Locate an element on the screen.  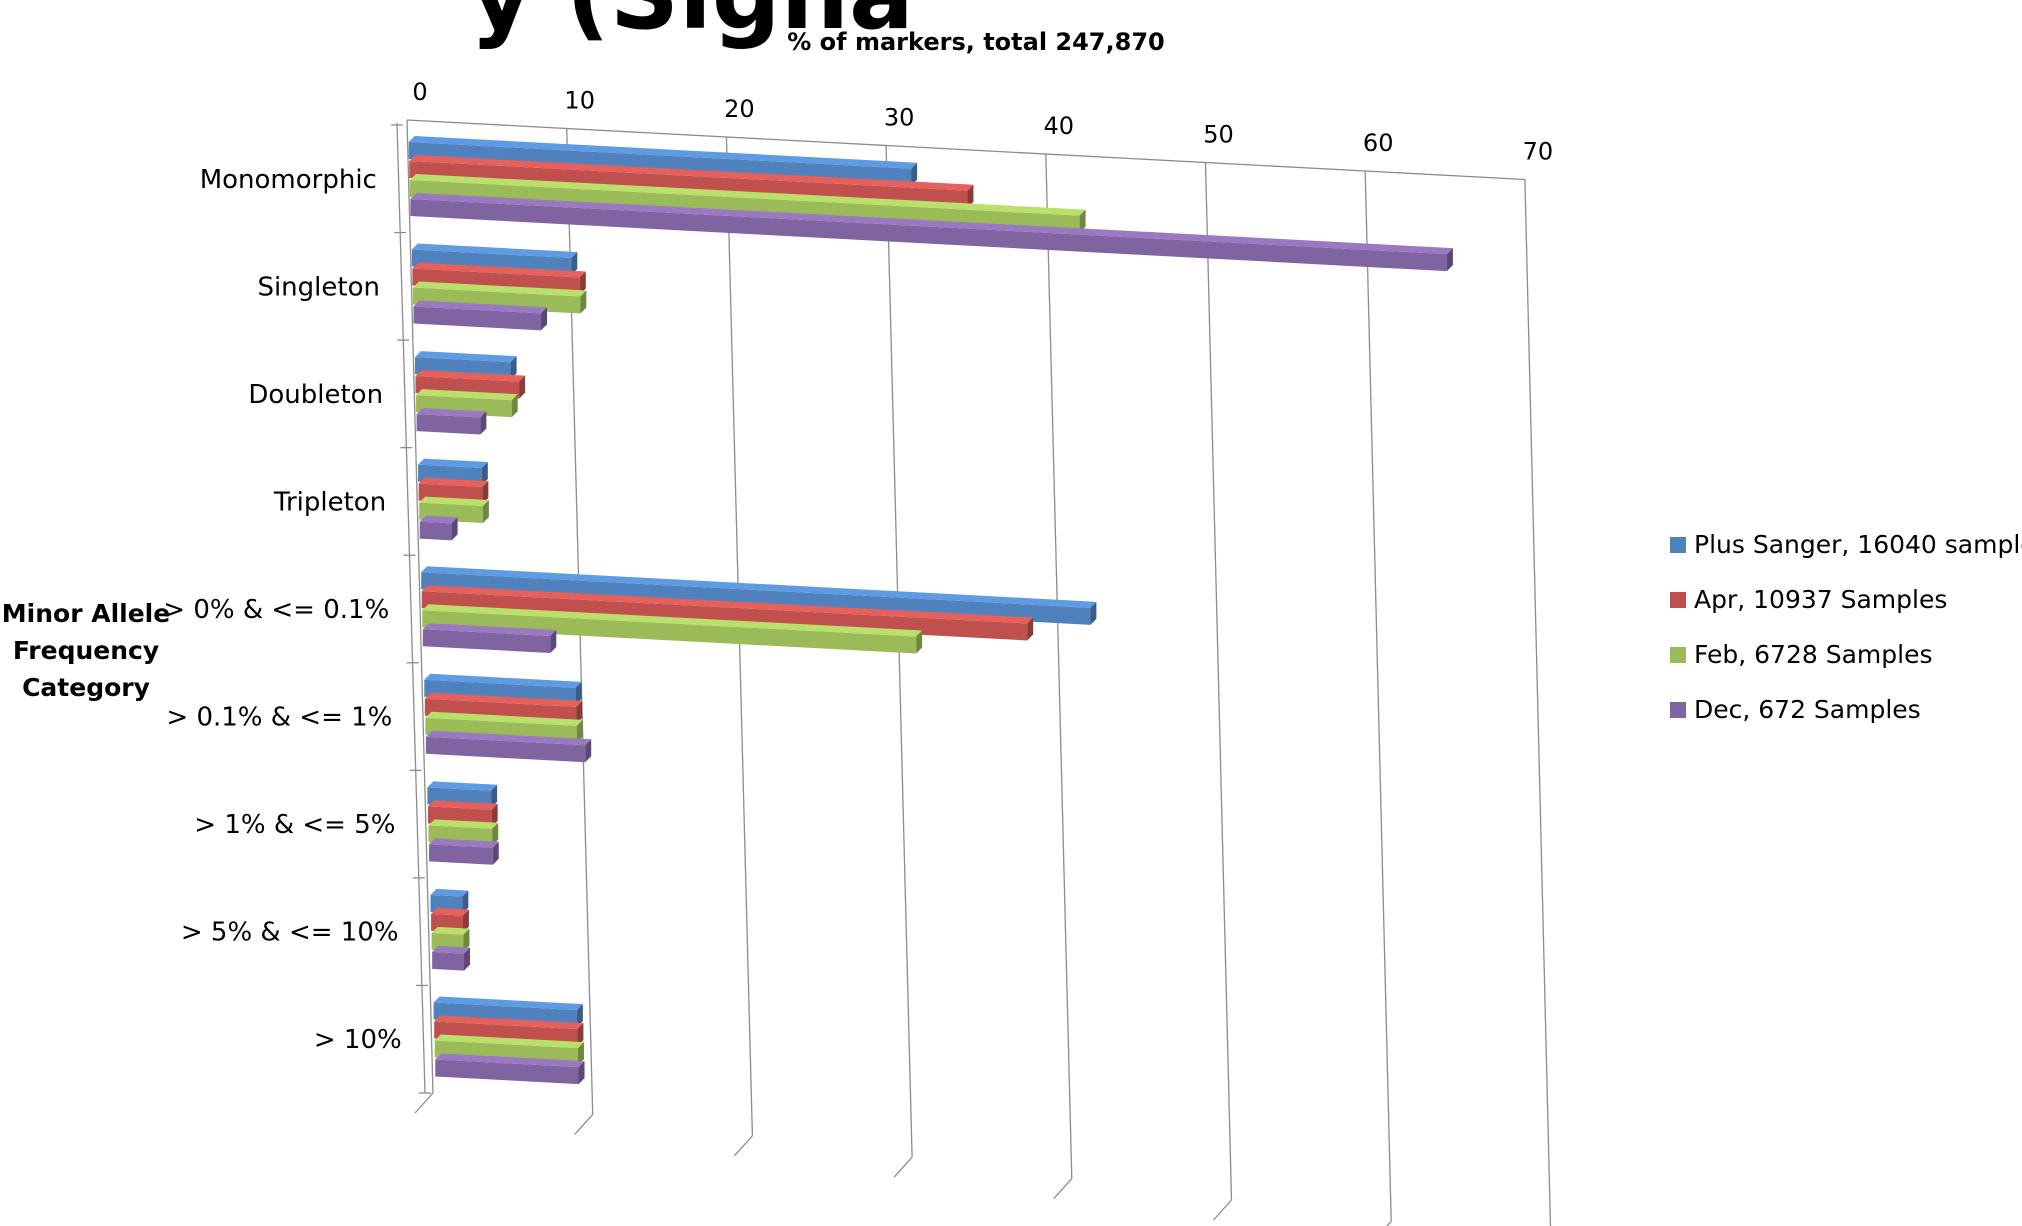
y-axis-title: Minor Allele Frequency Category is located at coordinates (86, 650).